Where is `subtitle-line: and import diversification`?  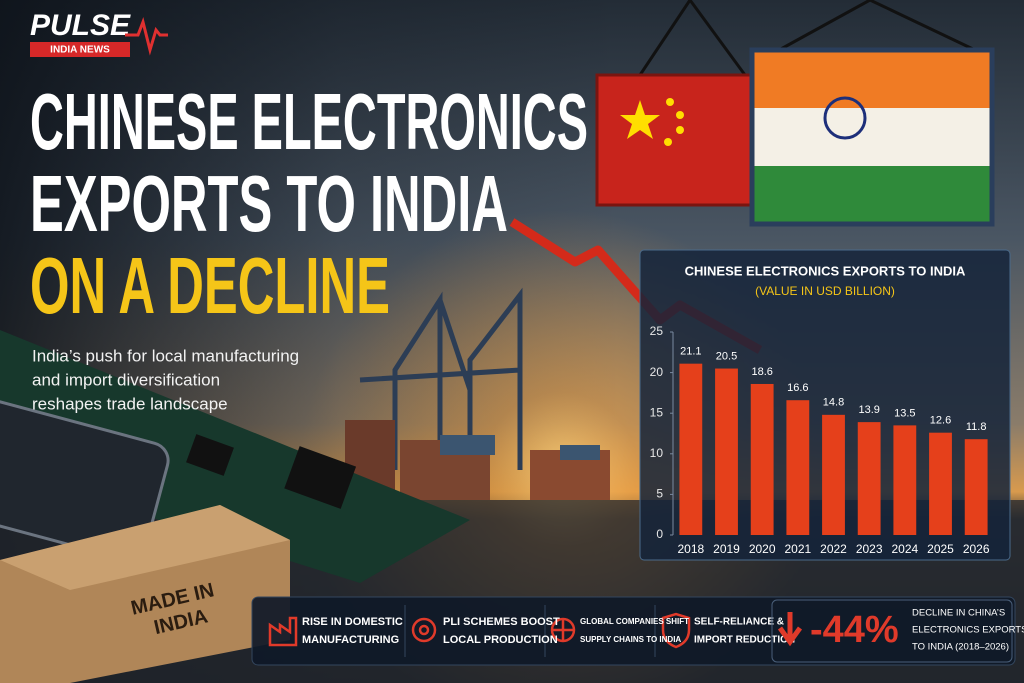
subtitle-line: and import diversification is located at coordinates (126, 379).